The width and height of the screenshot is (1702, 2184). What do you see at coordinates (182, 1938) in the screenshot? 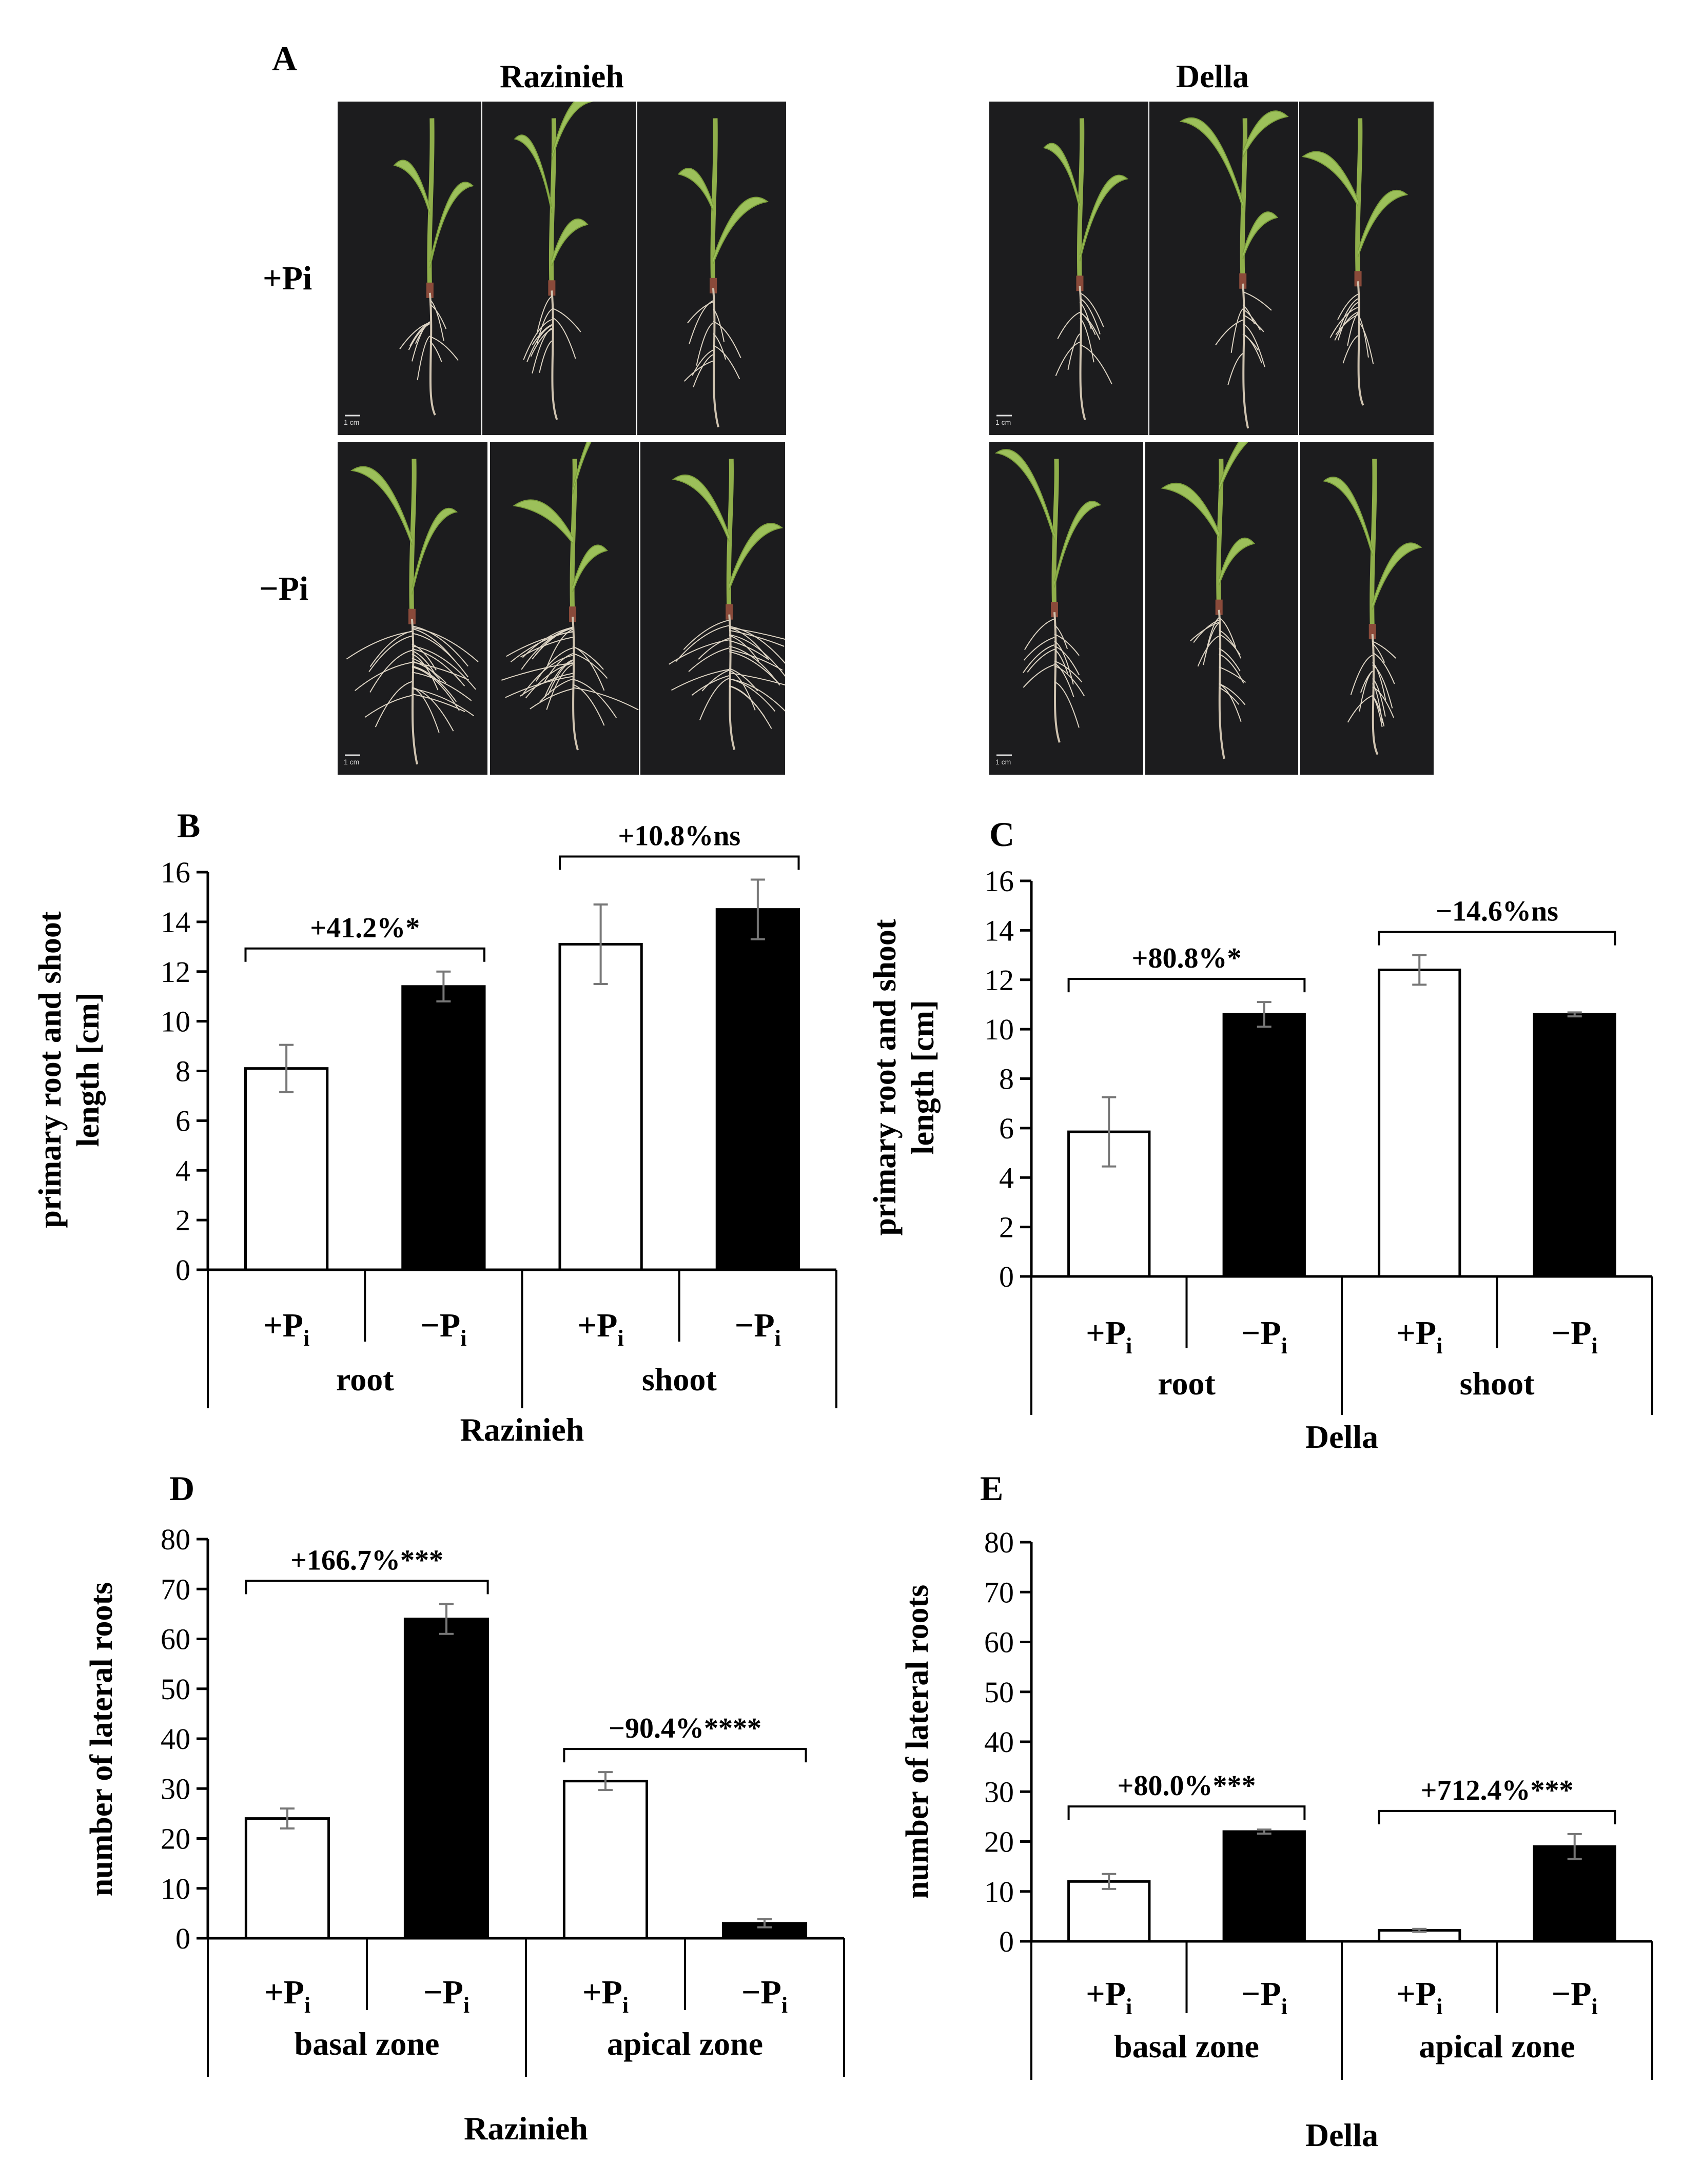
I see `chart-d-y-tick-label: 0` at bounding box center [182, 1938].